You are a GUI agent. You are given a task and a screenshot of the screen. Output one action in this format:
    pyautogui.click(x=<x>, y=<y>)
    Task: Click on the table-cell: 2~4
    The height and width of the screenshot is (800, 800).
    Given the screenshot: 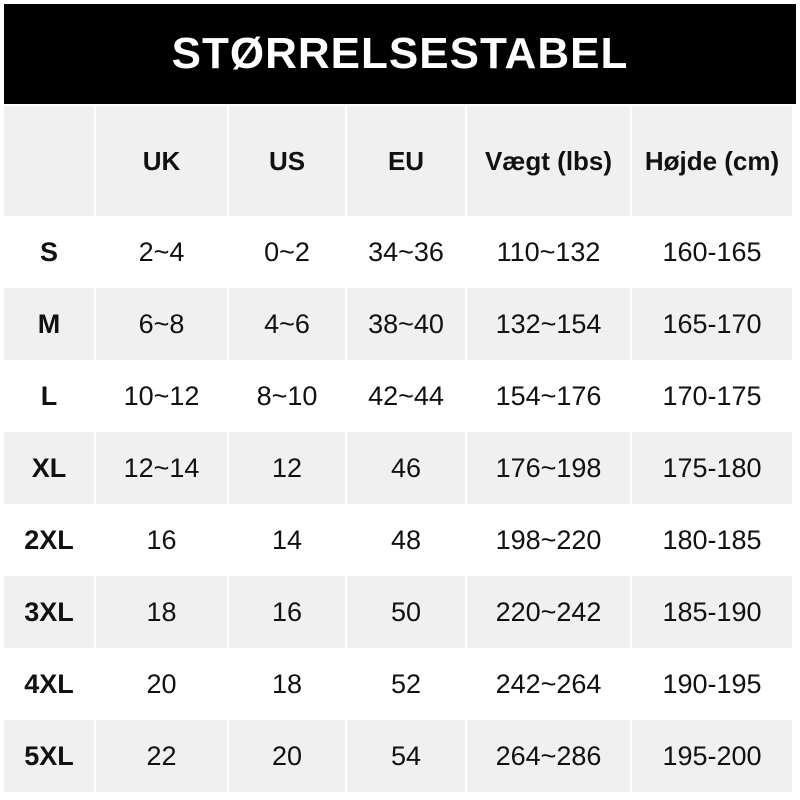 What is the action you would take?
    pyautogui.click(x=161, y=252)
    